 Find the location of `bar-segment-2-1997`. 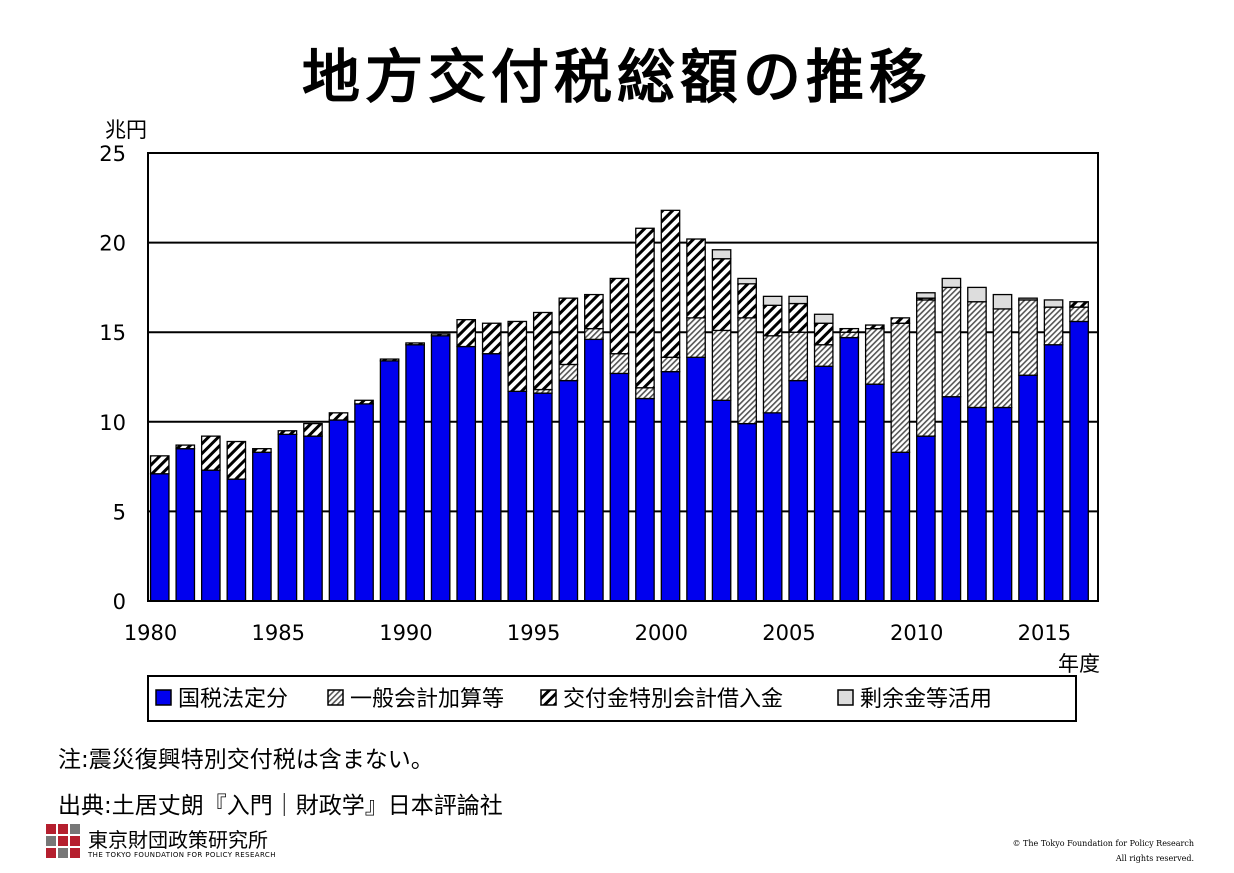

bar-segment-2-1997 is located at coordinates (594, 334).